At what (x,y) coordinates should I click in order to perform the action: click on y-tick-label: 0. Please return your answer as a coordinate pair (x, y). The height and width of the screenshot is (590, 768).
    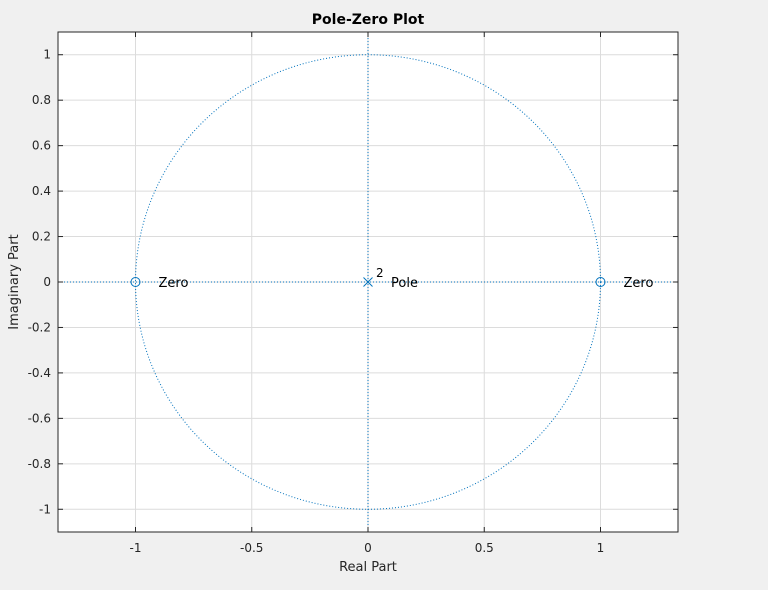
    Looking at the image, I should click on (47, 282).